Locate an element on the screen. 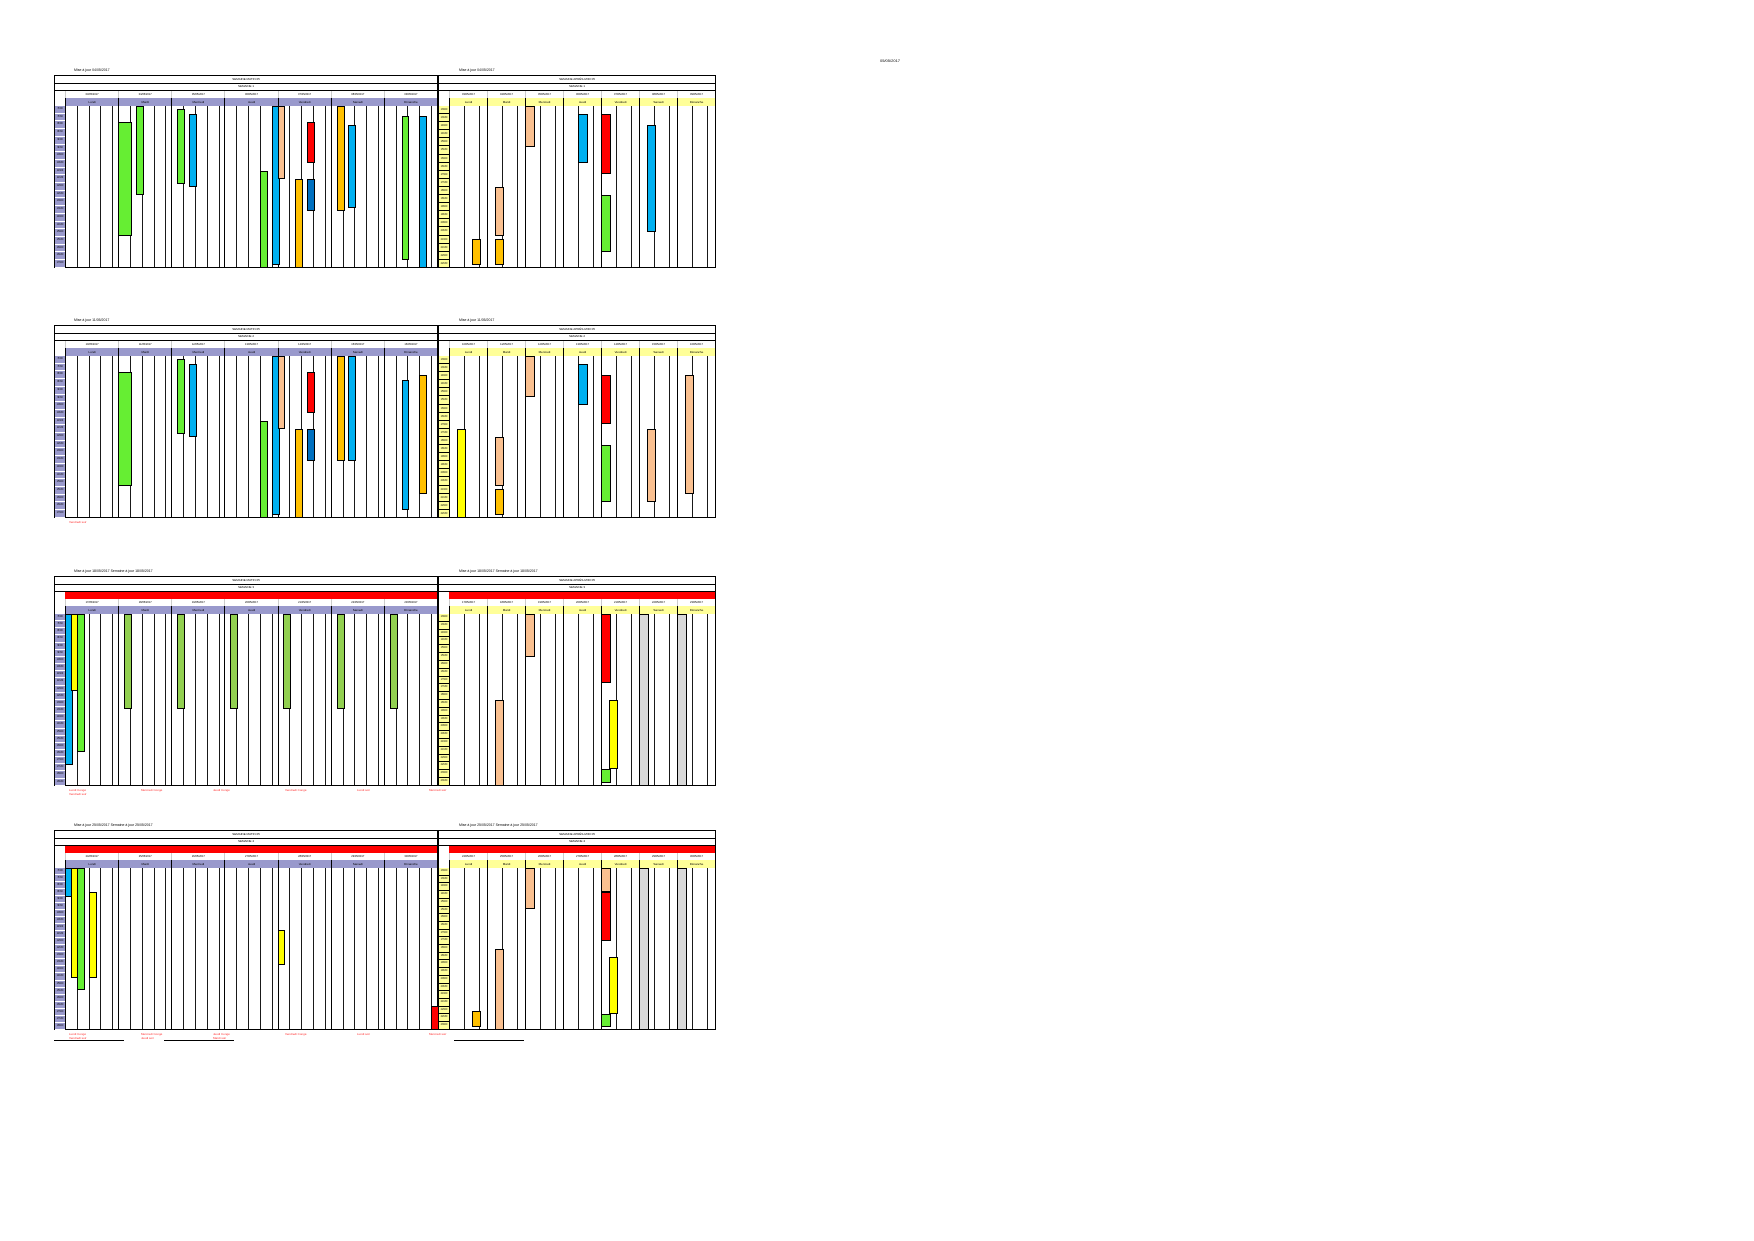  hour-cell: 16h00 is located at coordinates (444, 665).